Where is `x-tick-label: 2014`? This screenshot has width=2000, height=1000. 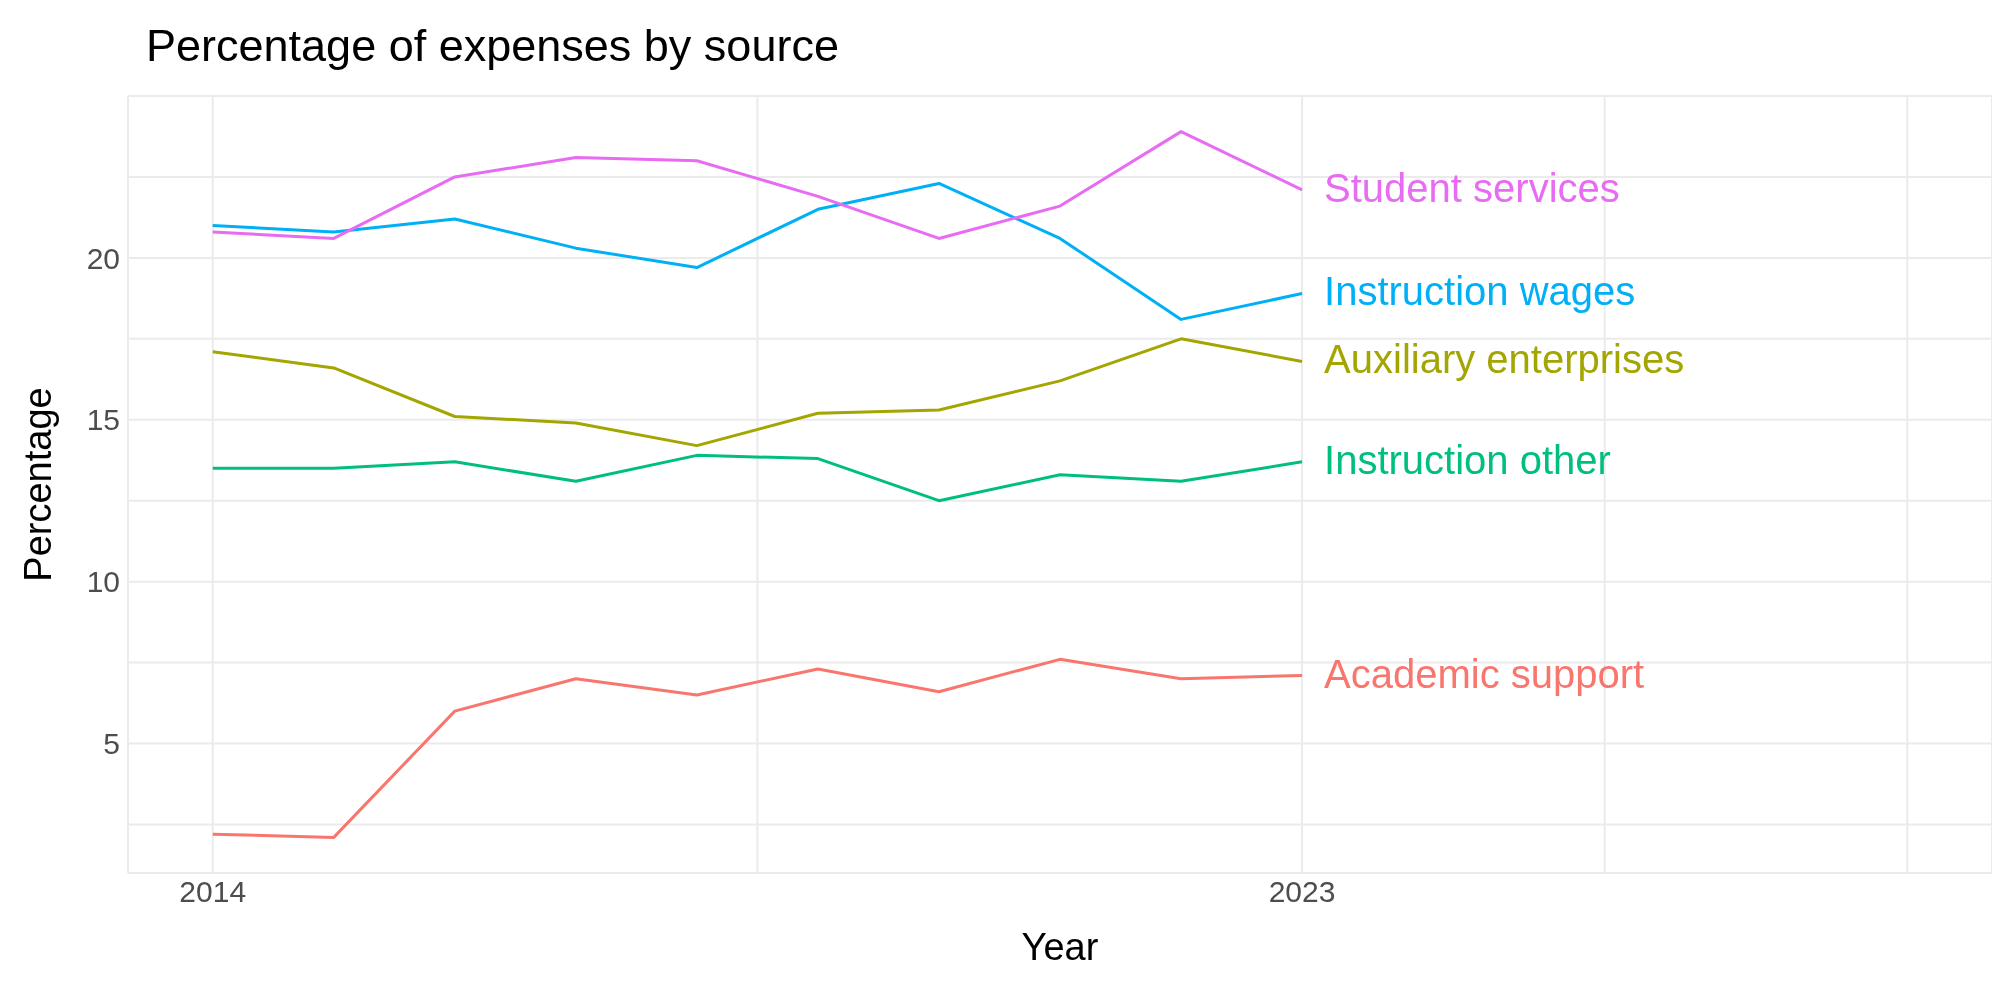 x-tick-label: 2014 is located at coordinates (213, 892).